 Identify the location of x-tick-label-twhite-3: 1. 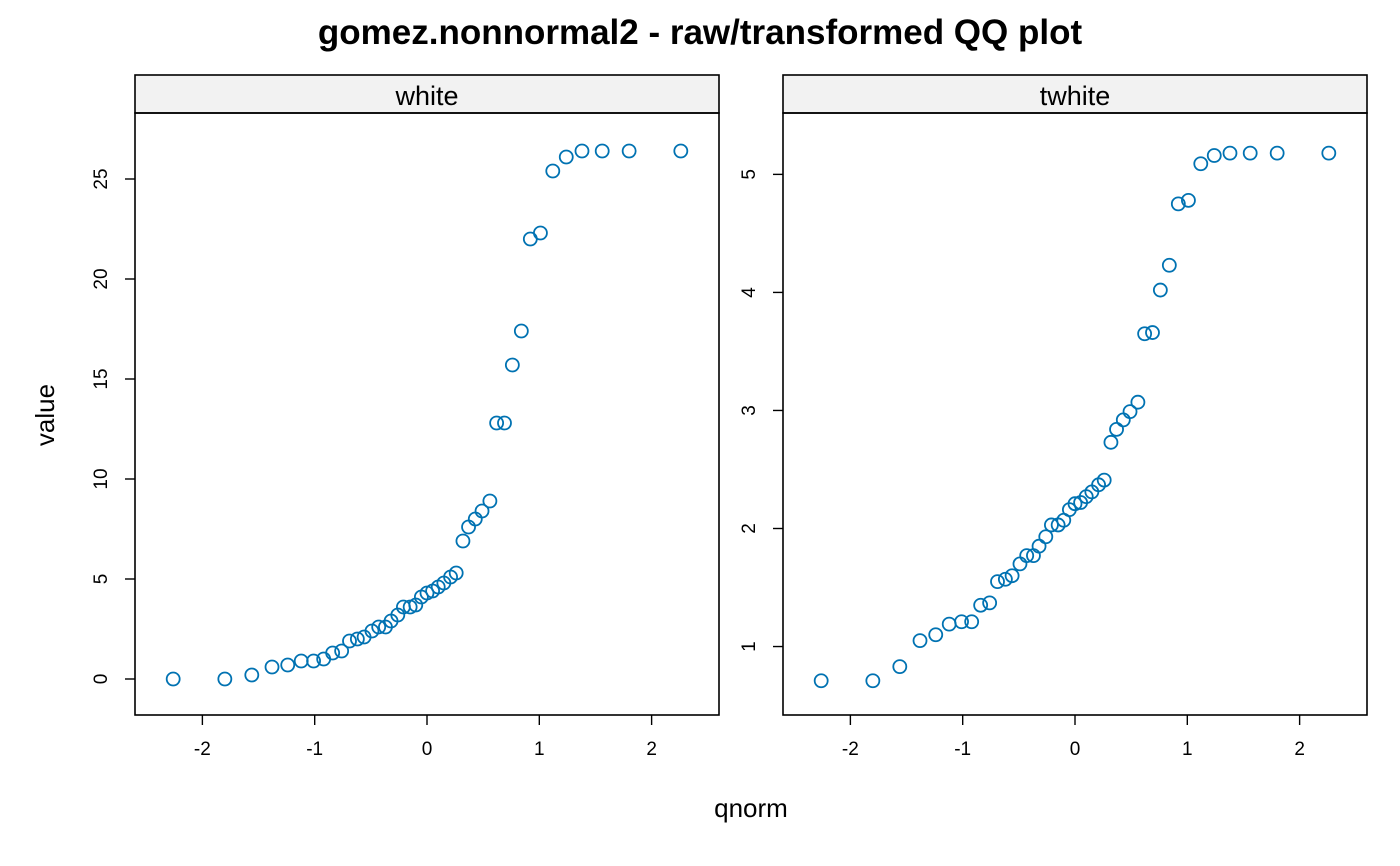
(1187, 749).